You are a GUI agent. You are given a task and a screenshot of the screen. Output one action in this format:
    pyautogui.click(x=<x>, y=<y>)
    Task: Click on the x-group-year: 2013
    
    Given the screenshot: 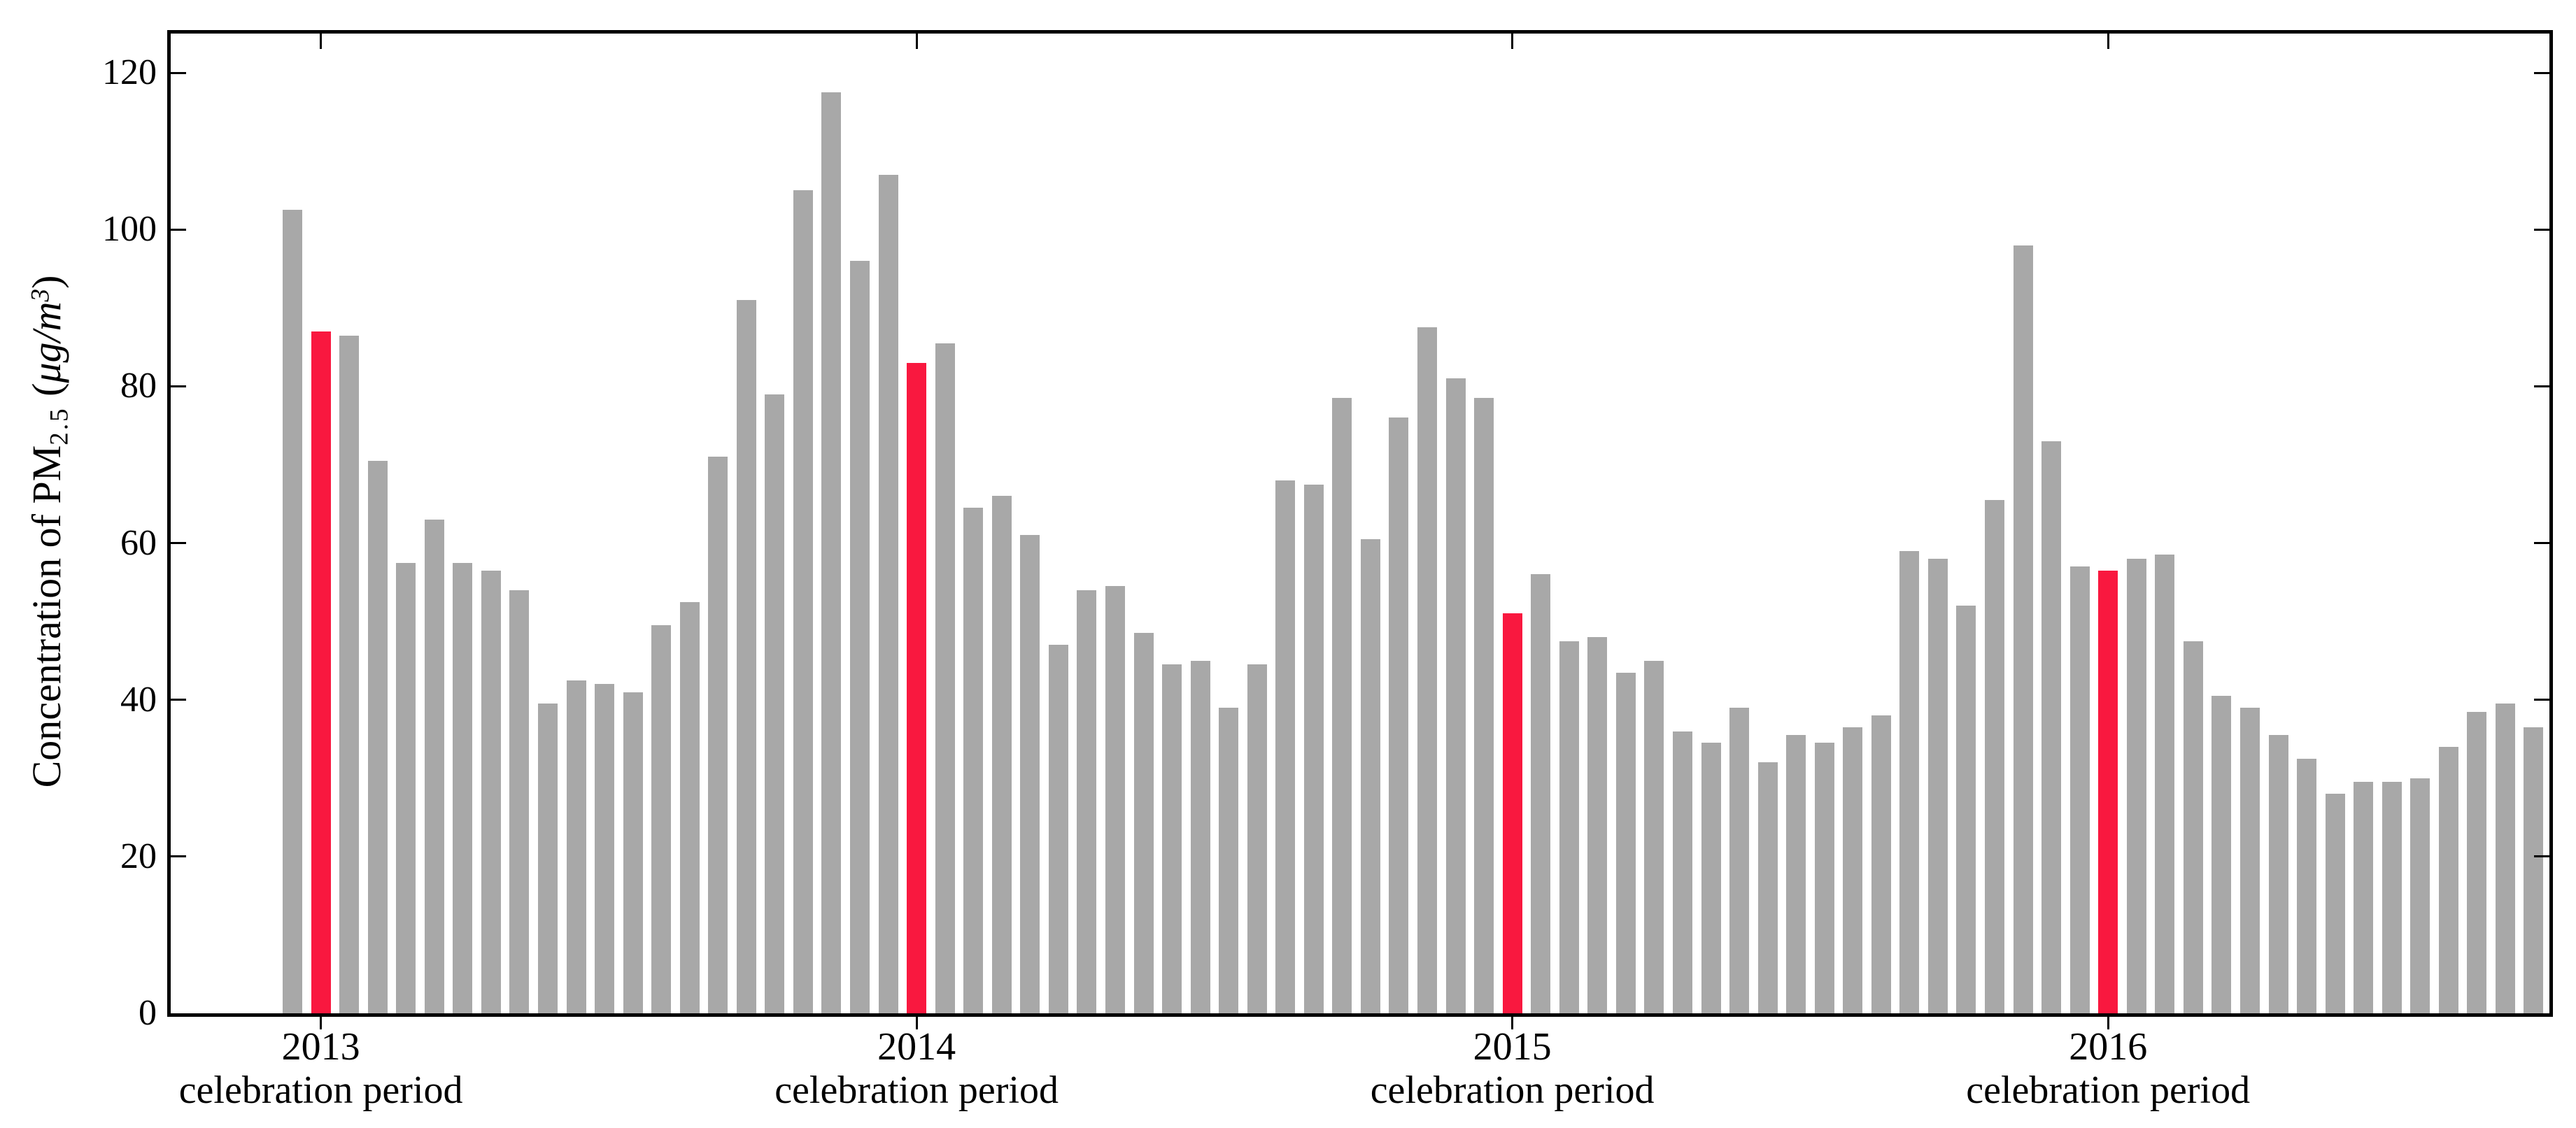 What is the action you would take?
    pyautogui.click(x=320, y=1047)
    